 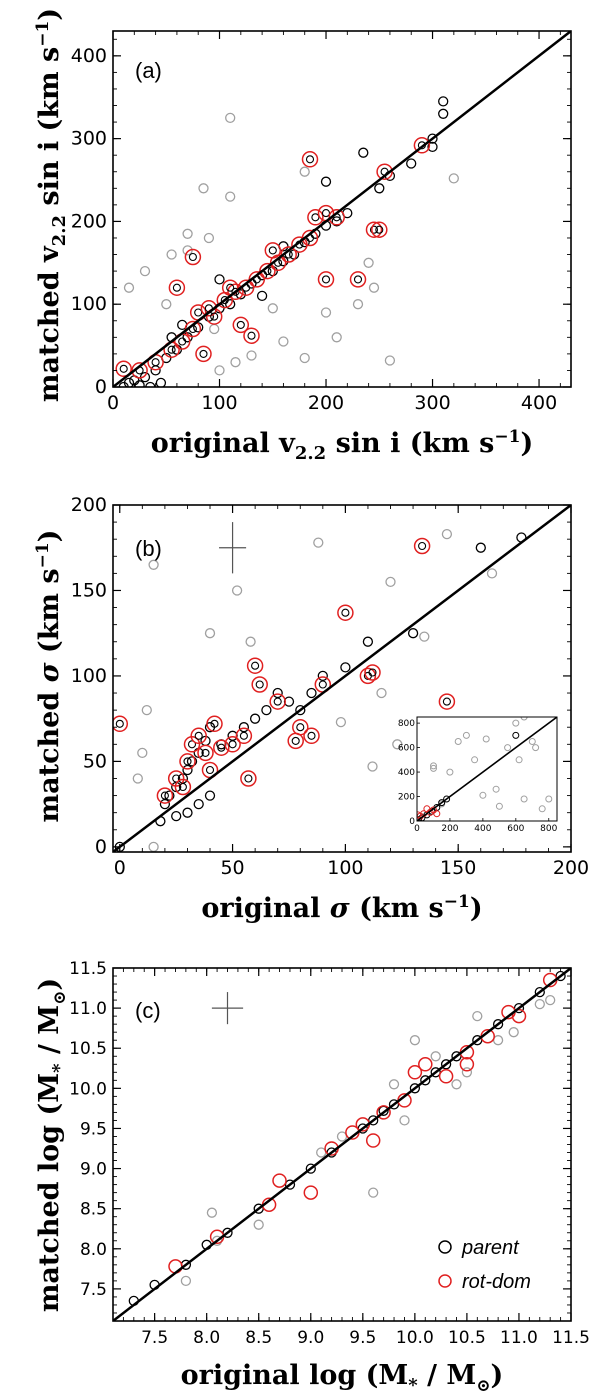 I want to click on inset-ytick-label: 600, so click(x=406, y=749).